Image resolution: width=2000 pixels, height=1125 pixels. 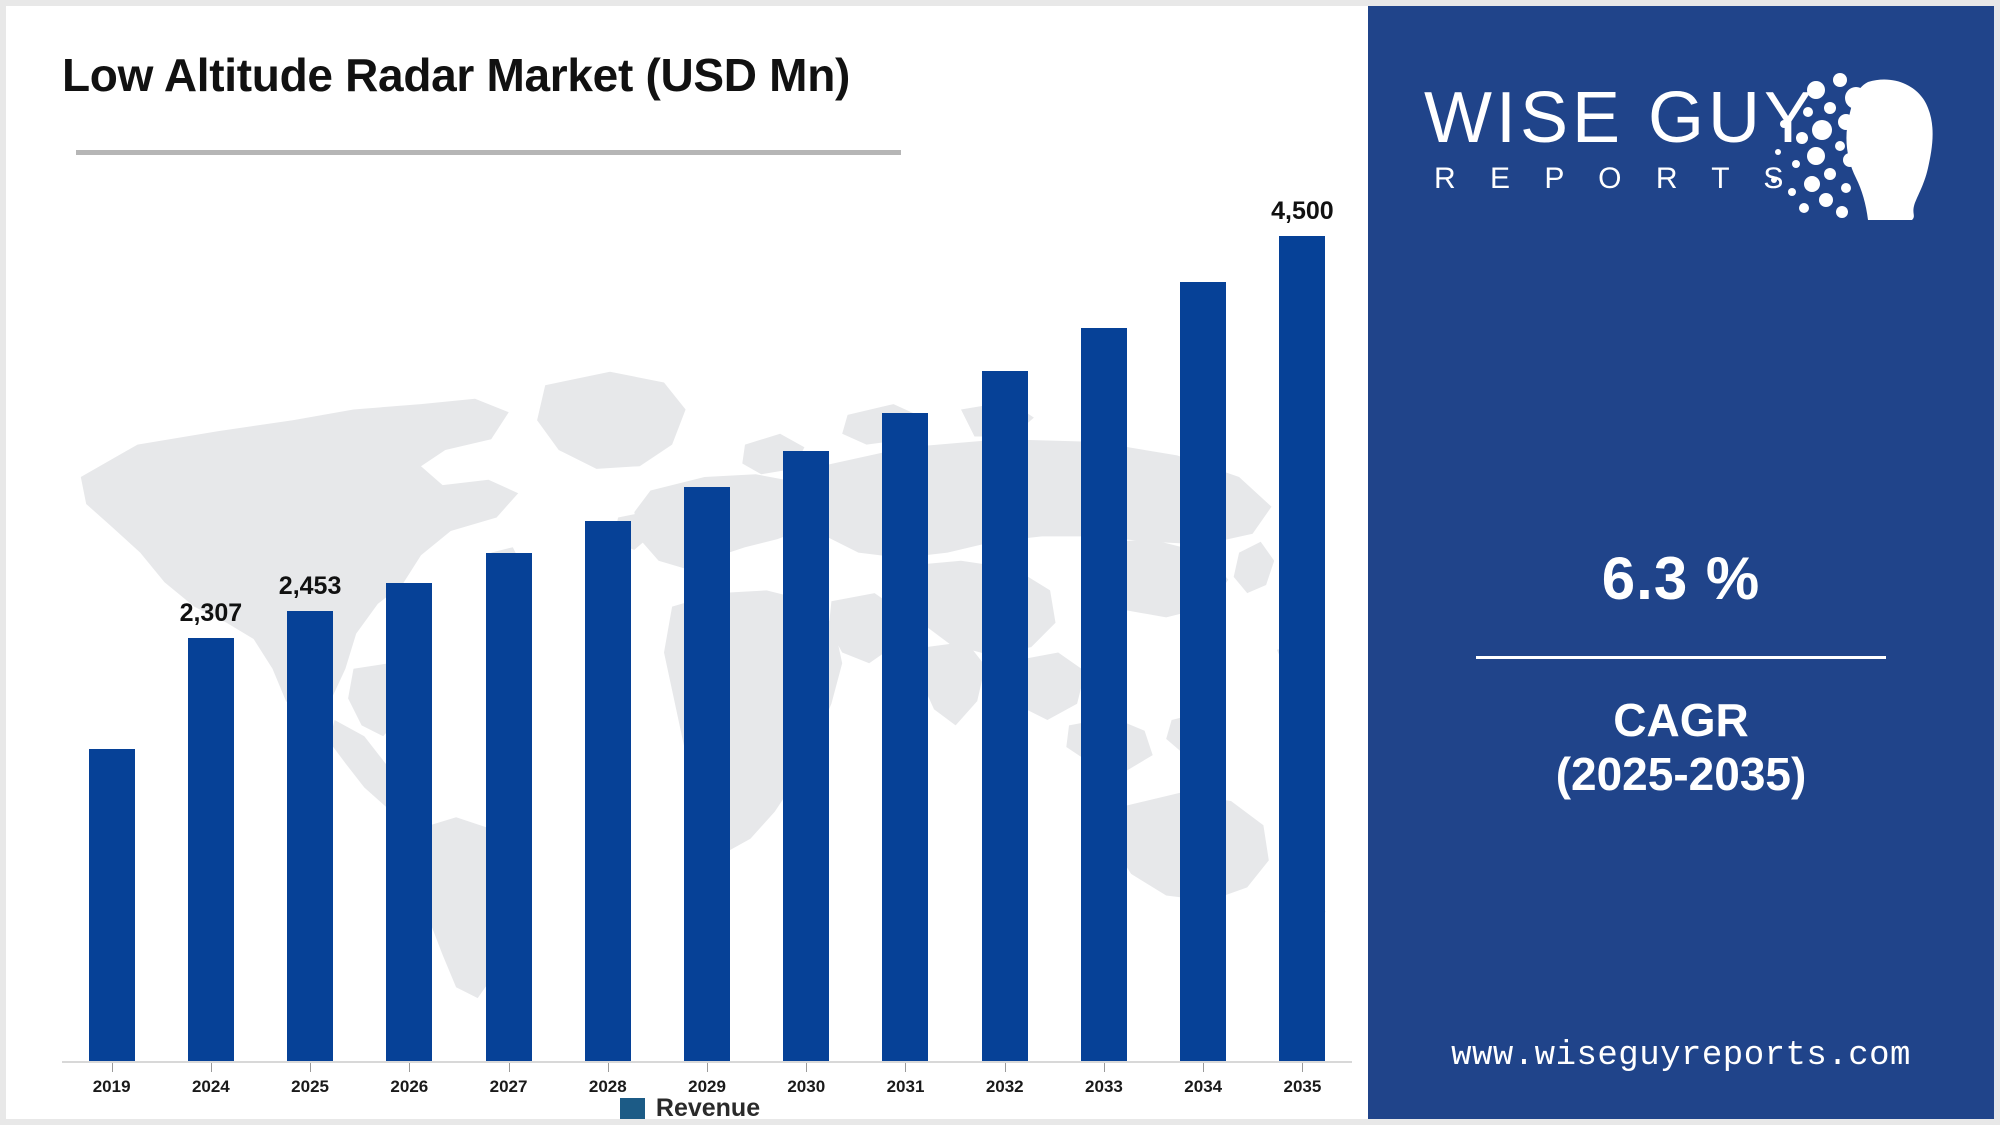 What do you see at coordinates (1203, 1080) in the screenshot?
I see `x-tick: 2034` at bounding box center [1203, 1080].